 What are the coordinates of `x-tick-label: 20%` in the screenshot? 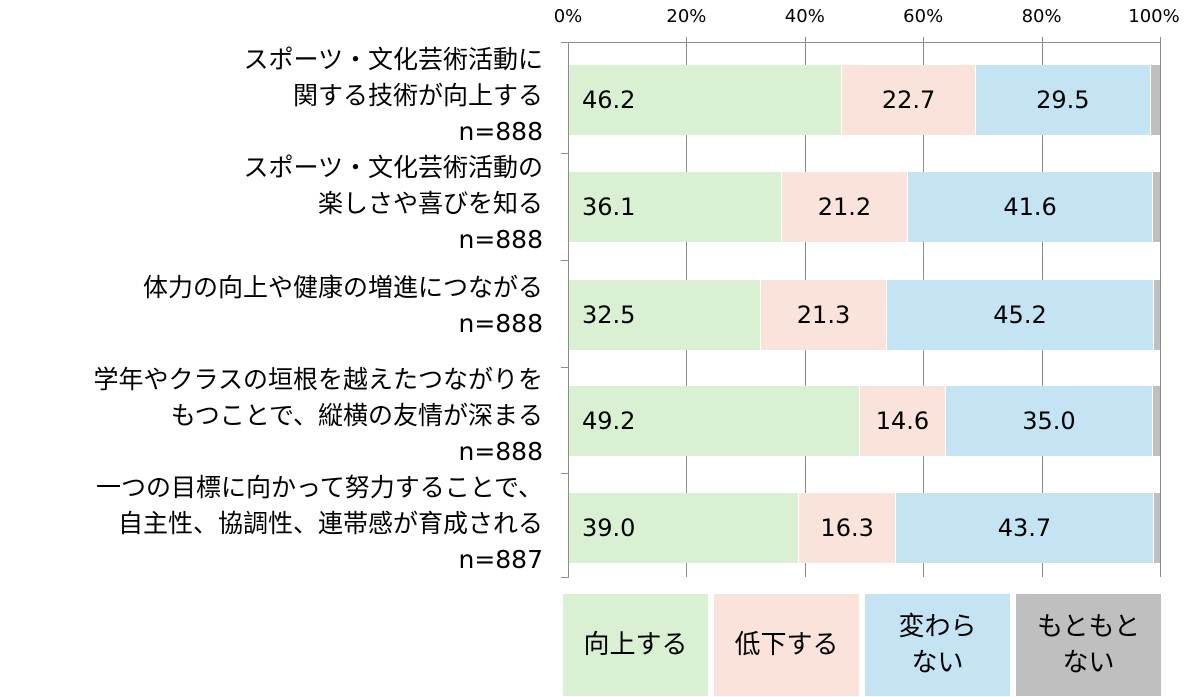 It's located at (686, 16).